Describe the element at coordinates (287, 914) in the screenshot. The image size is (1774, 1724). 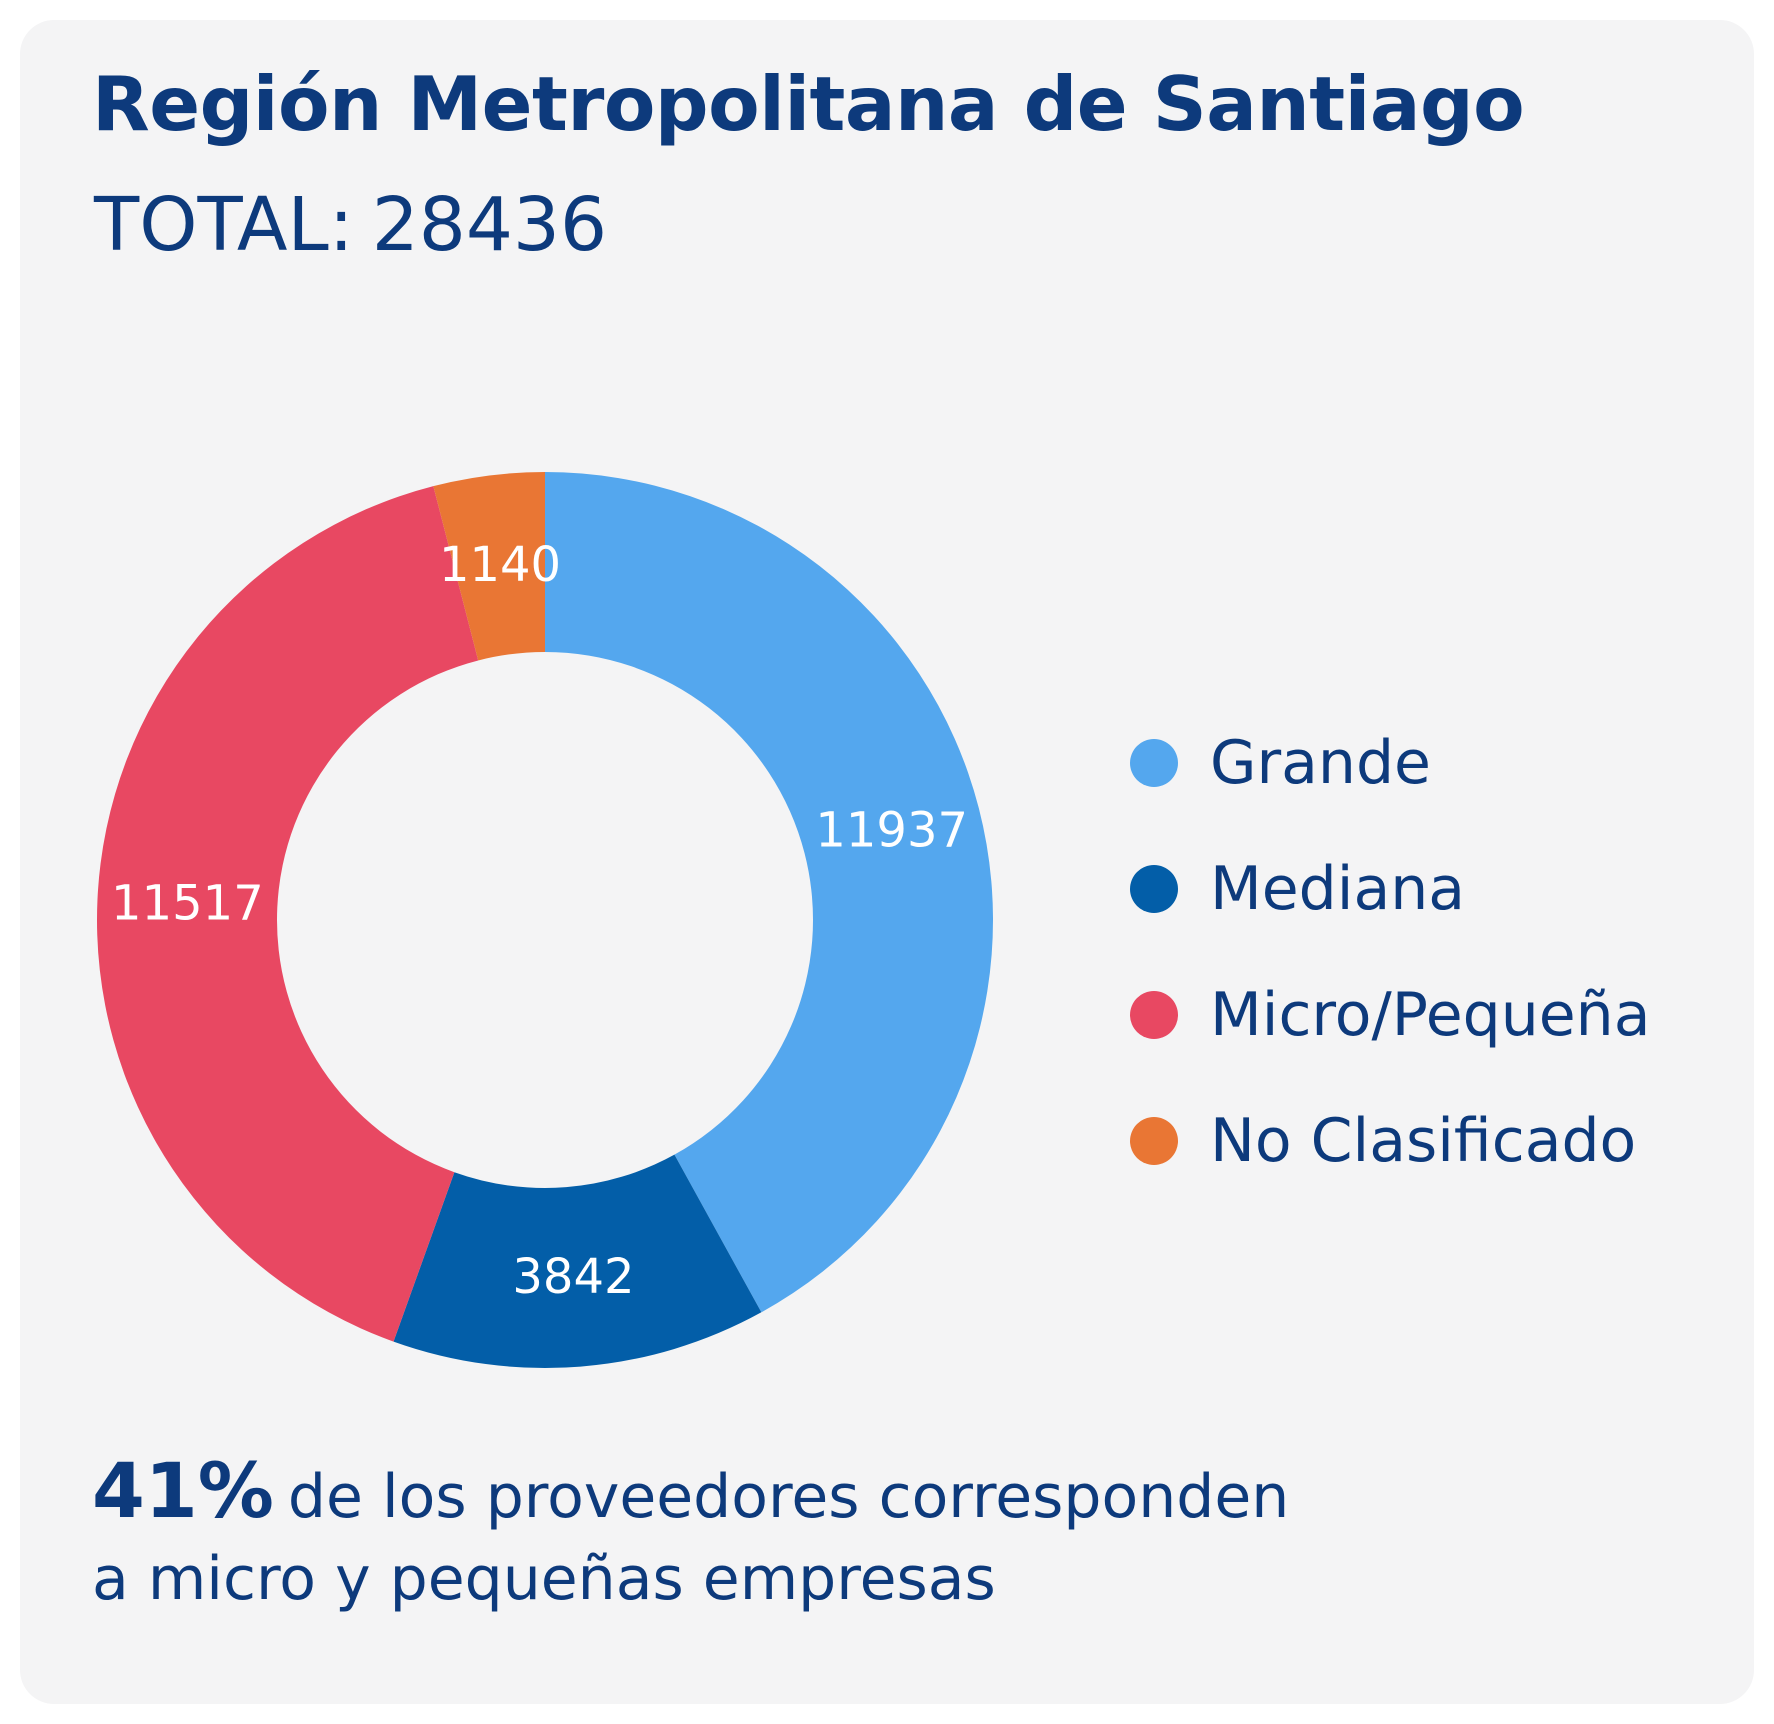
I see `donut-slice-micro-pequena` at that location.